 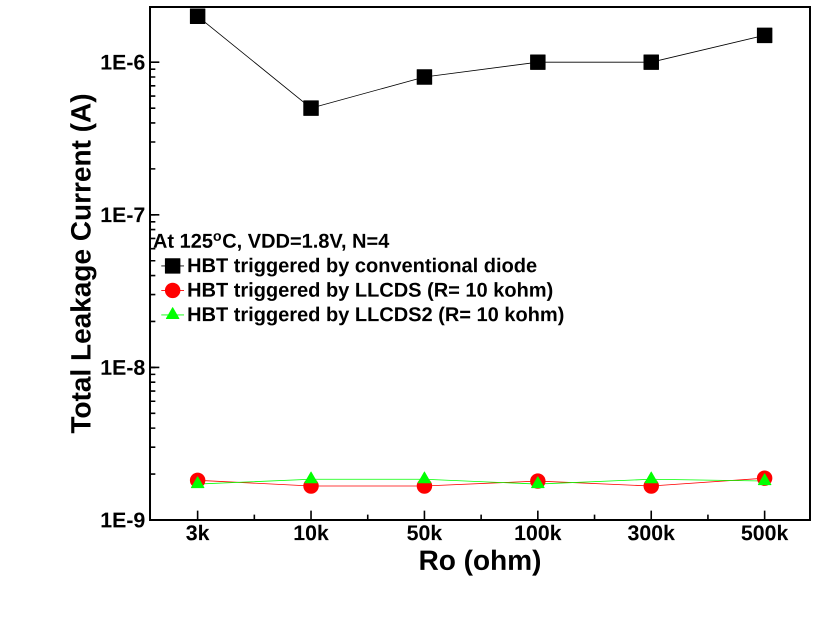 What do you see at coordinates (123, 520) in the screenshot?
I see `y-tick-label: 1E-9` at bounding box center [123, 520].